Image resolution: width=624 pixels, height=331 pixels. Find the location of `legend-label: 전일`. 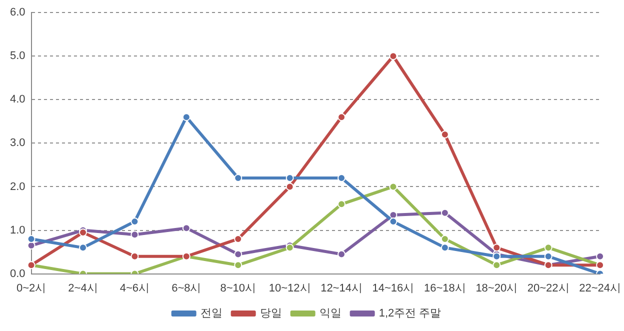

legend-label: 전일 is located at coordinates (211, 314).